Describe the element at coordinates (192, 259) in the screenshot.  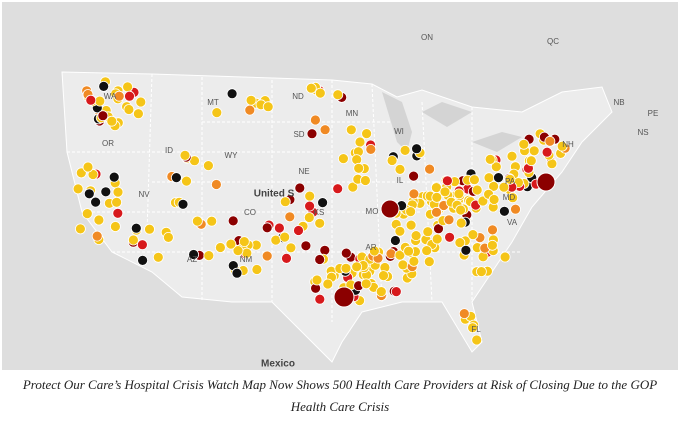
I see `state-label: AZ` at that location.